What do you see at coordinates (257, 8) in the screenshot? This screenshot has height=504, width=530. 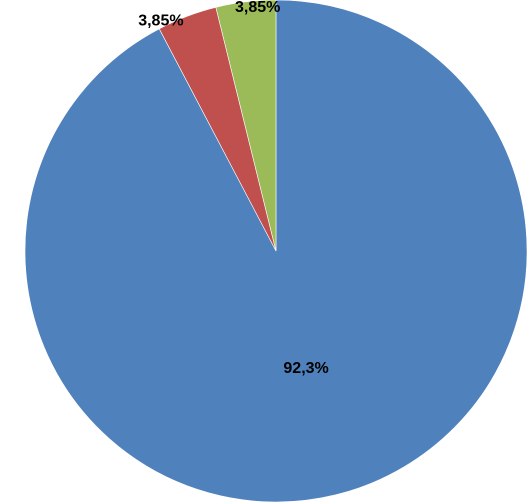 I see `pie-data-label-3: 3,85%` at bounding box center [257, 8].